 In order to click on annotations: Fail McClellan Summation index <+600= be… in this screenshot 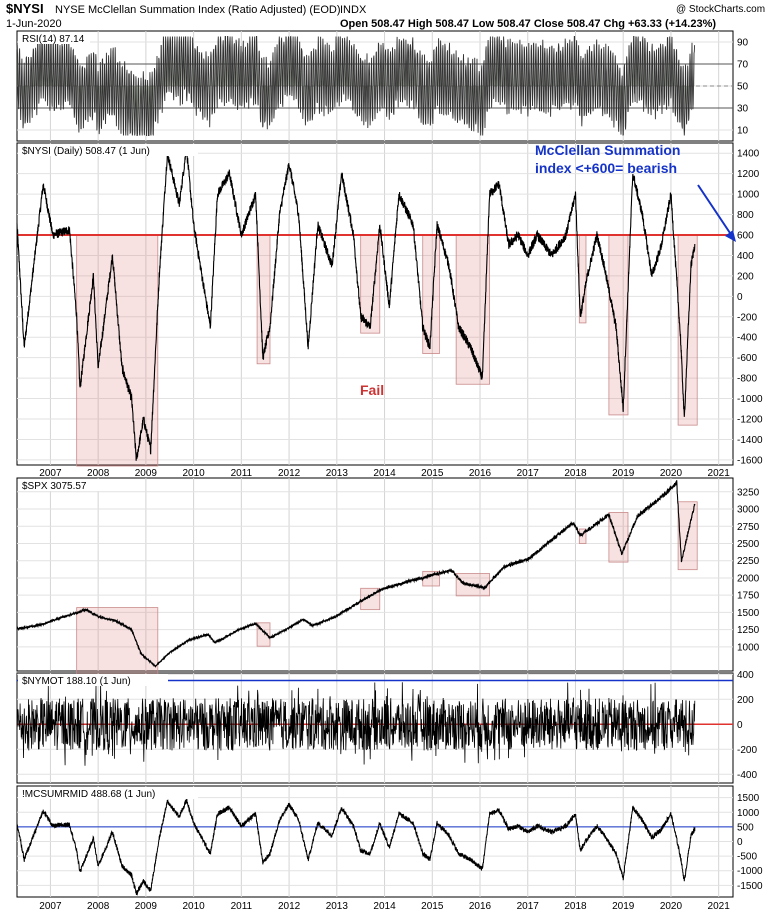, I will do `click(548, 270)`.